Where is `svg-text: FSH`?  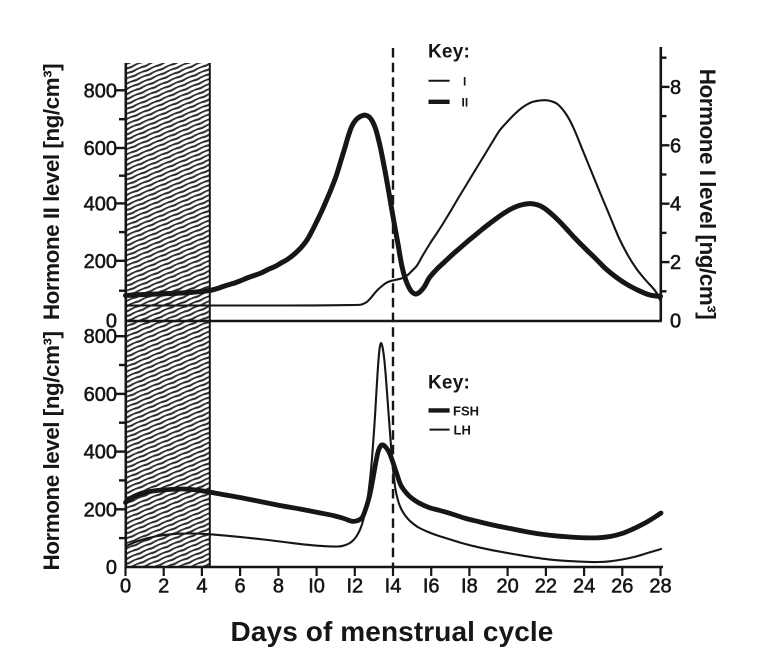 svg-text: FSH is located at coordinates (466, 411).